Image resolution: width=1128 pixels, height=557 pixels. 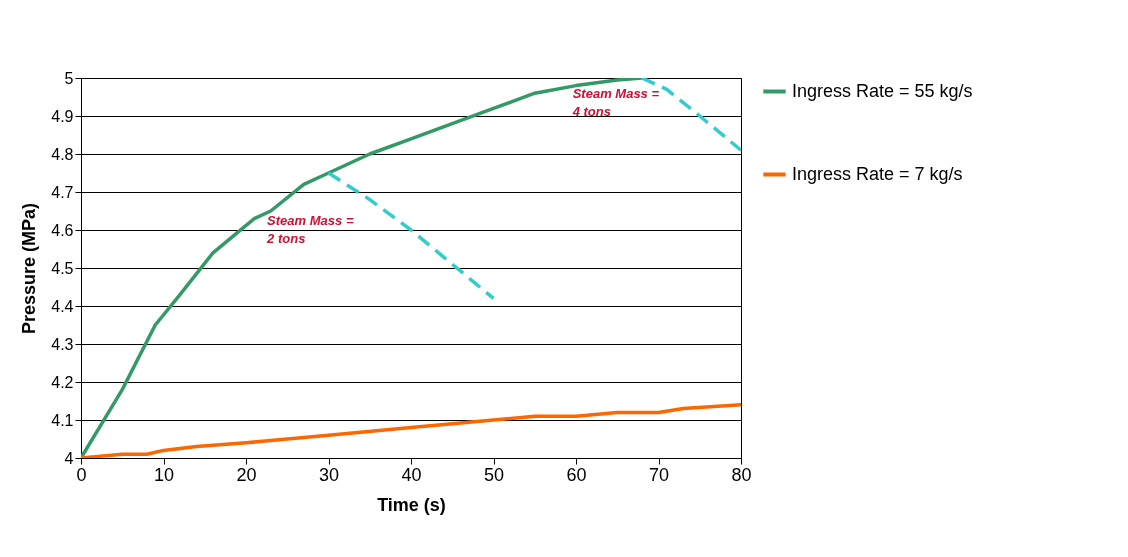 I want to click on y-tick-label: 4, so click(x=69, y=458).